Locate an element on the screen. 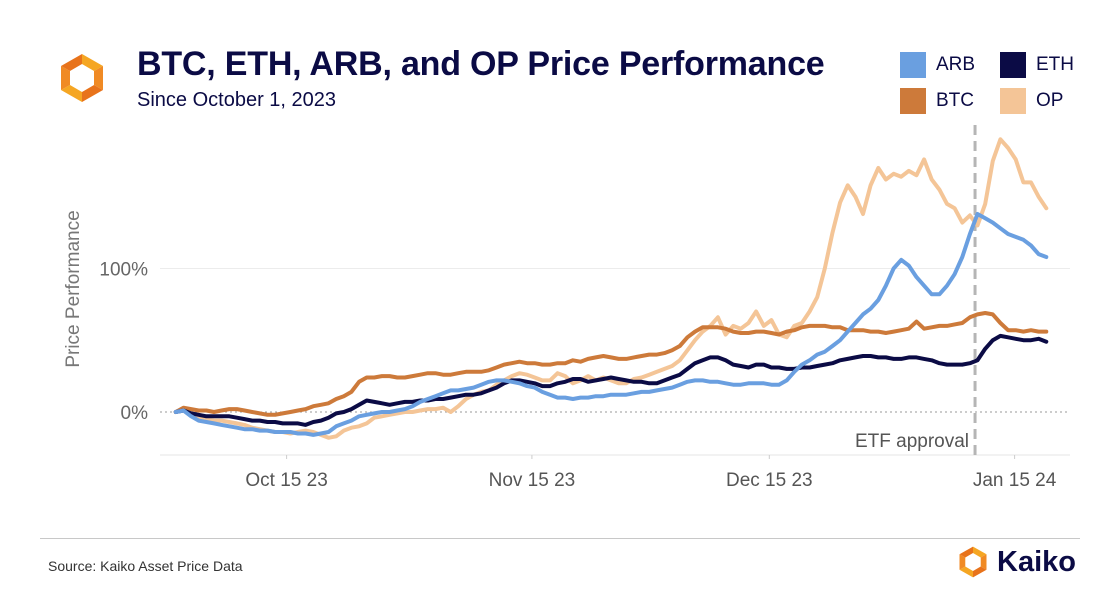 This screenshot has width=1120, height=610. legend-item-op: OP is located at coordinates (1031, 101).